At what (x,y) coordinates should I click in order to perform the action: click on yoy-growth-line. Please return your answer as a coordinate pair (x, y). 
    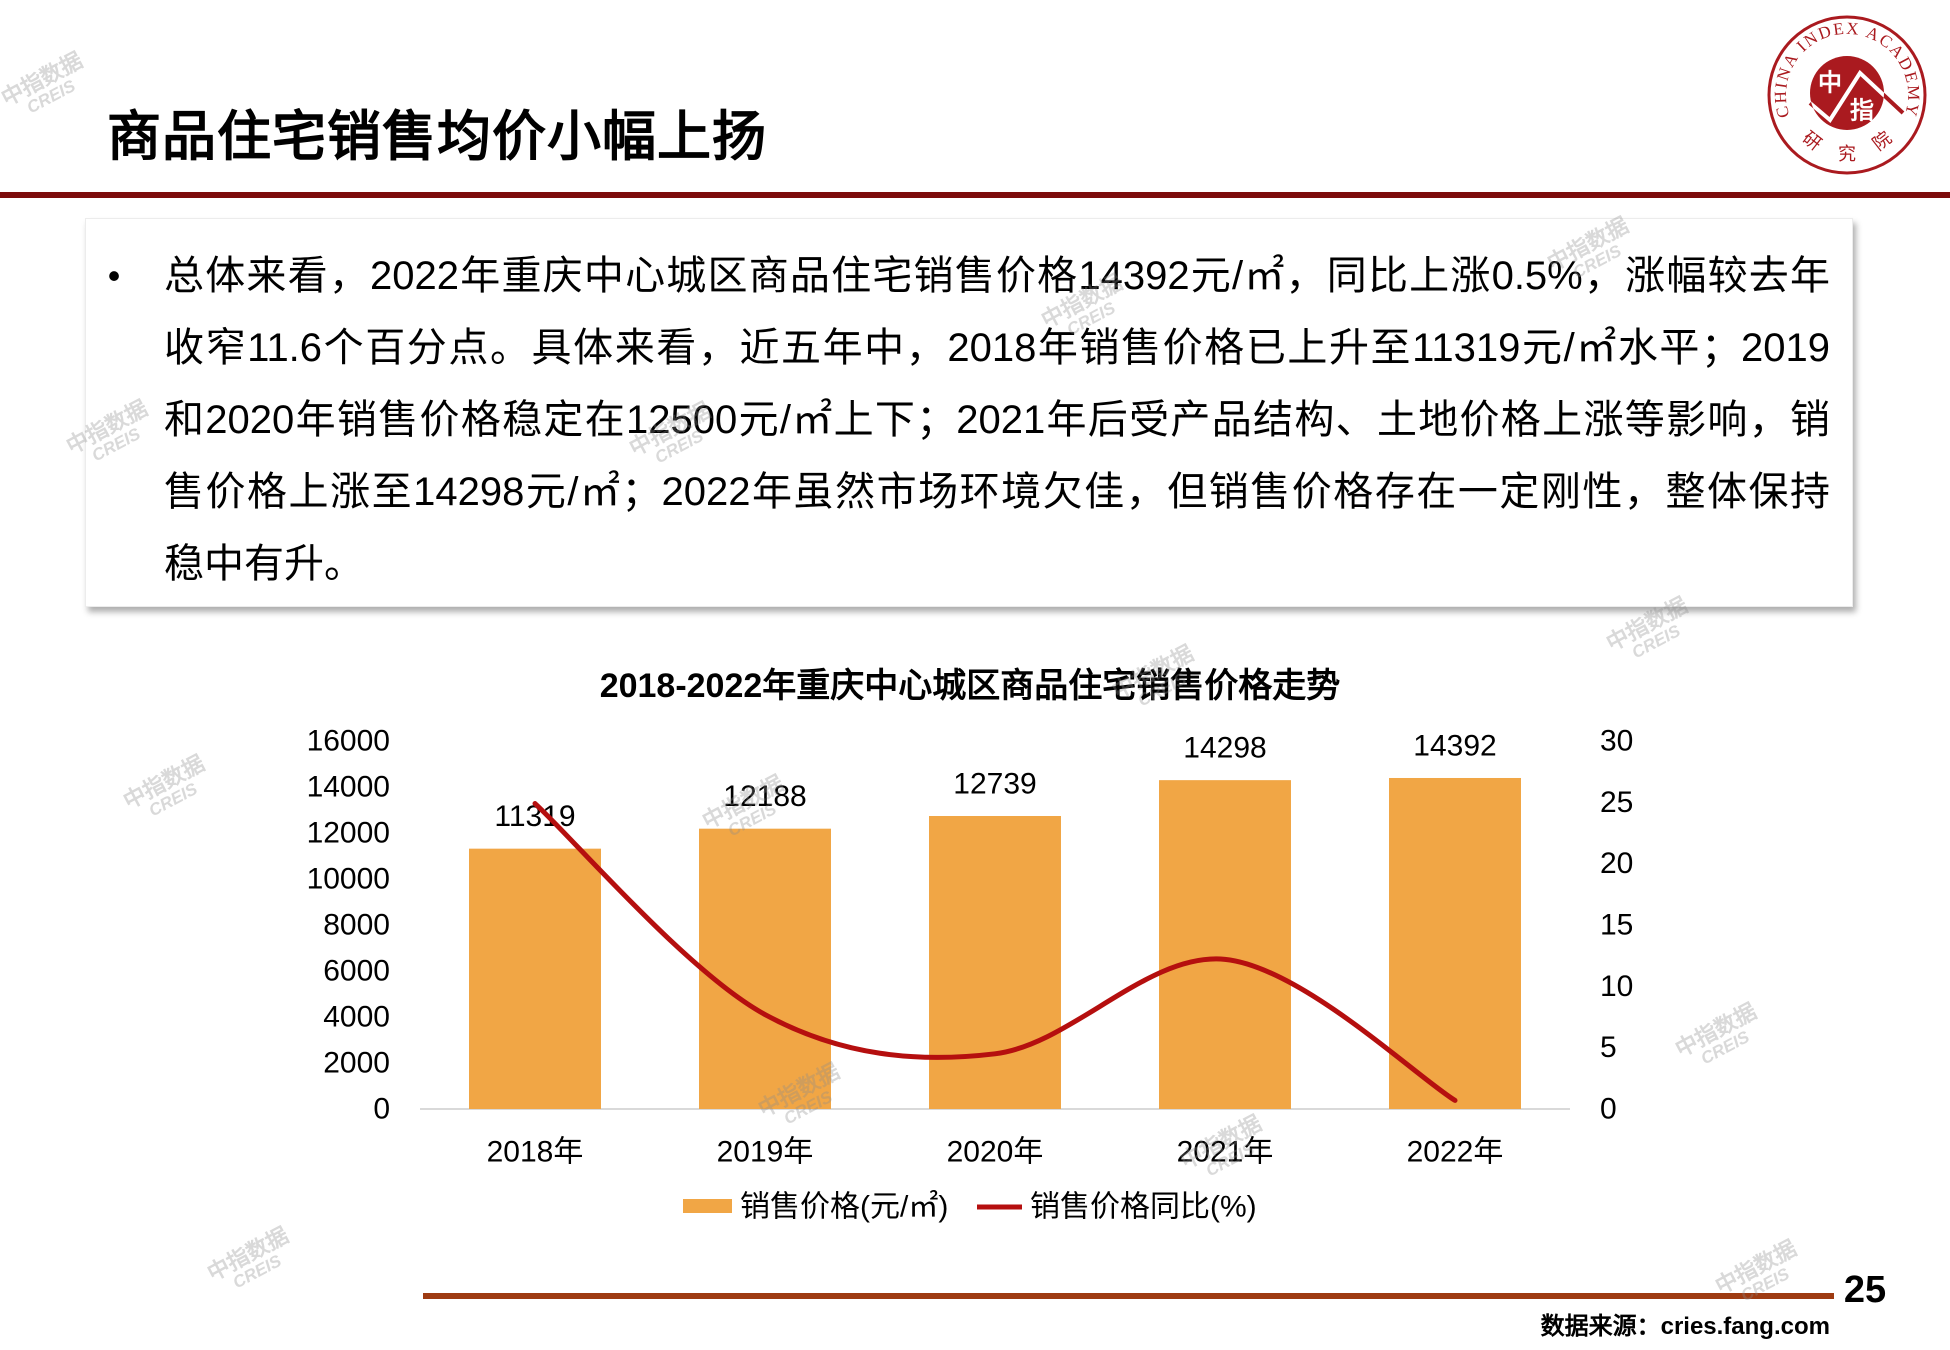
    Looking at the image, I should click on (995, 952).